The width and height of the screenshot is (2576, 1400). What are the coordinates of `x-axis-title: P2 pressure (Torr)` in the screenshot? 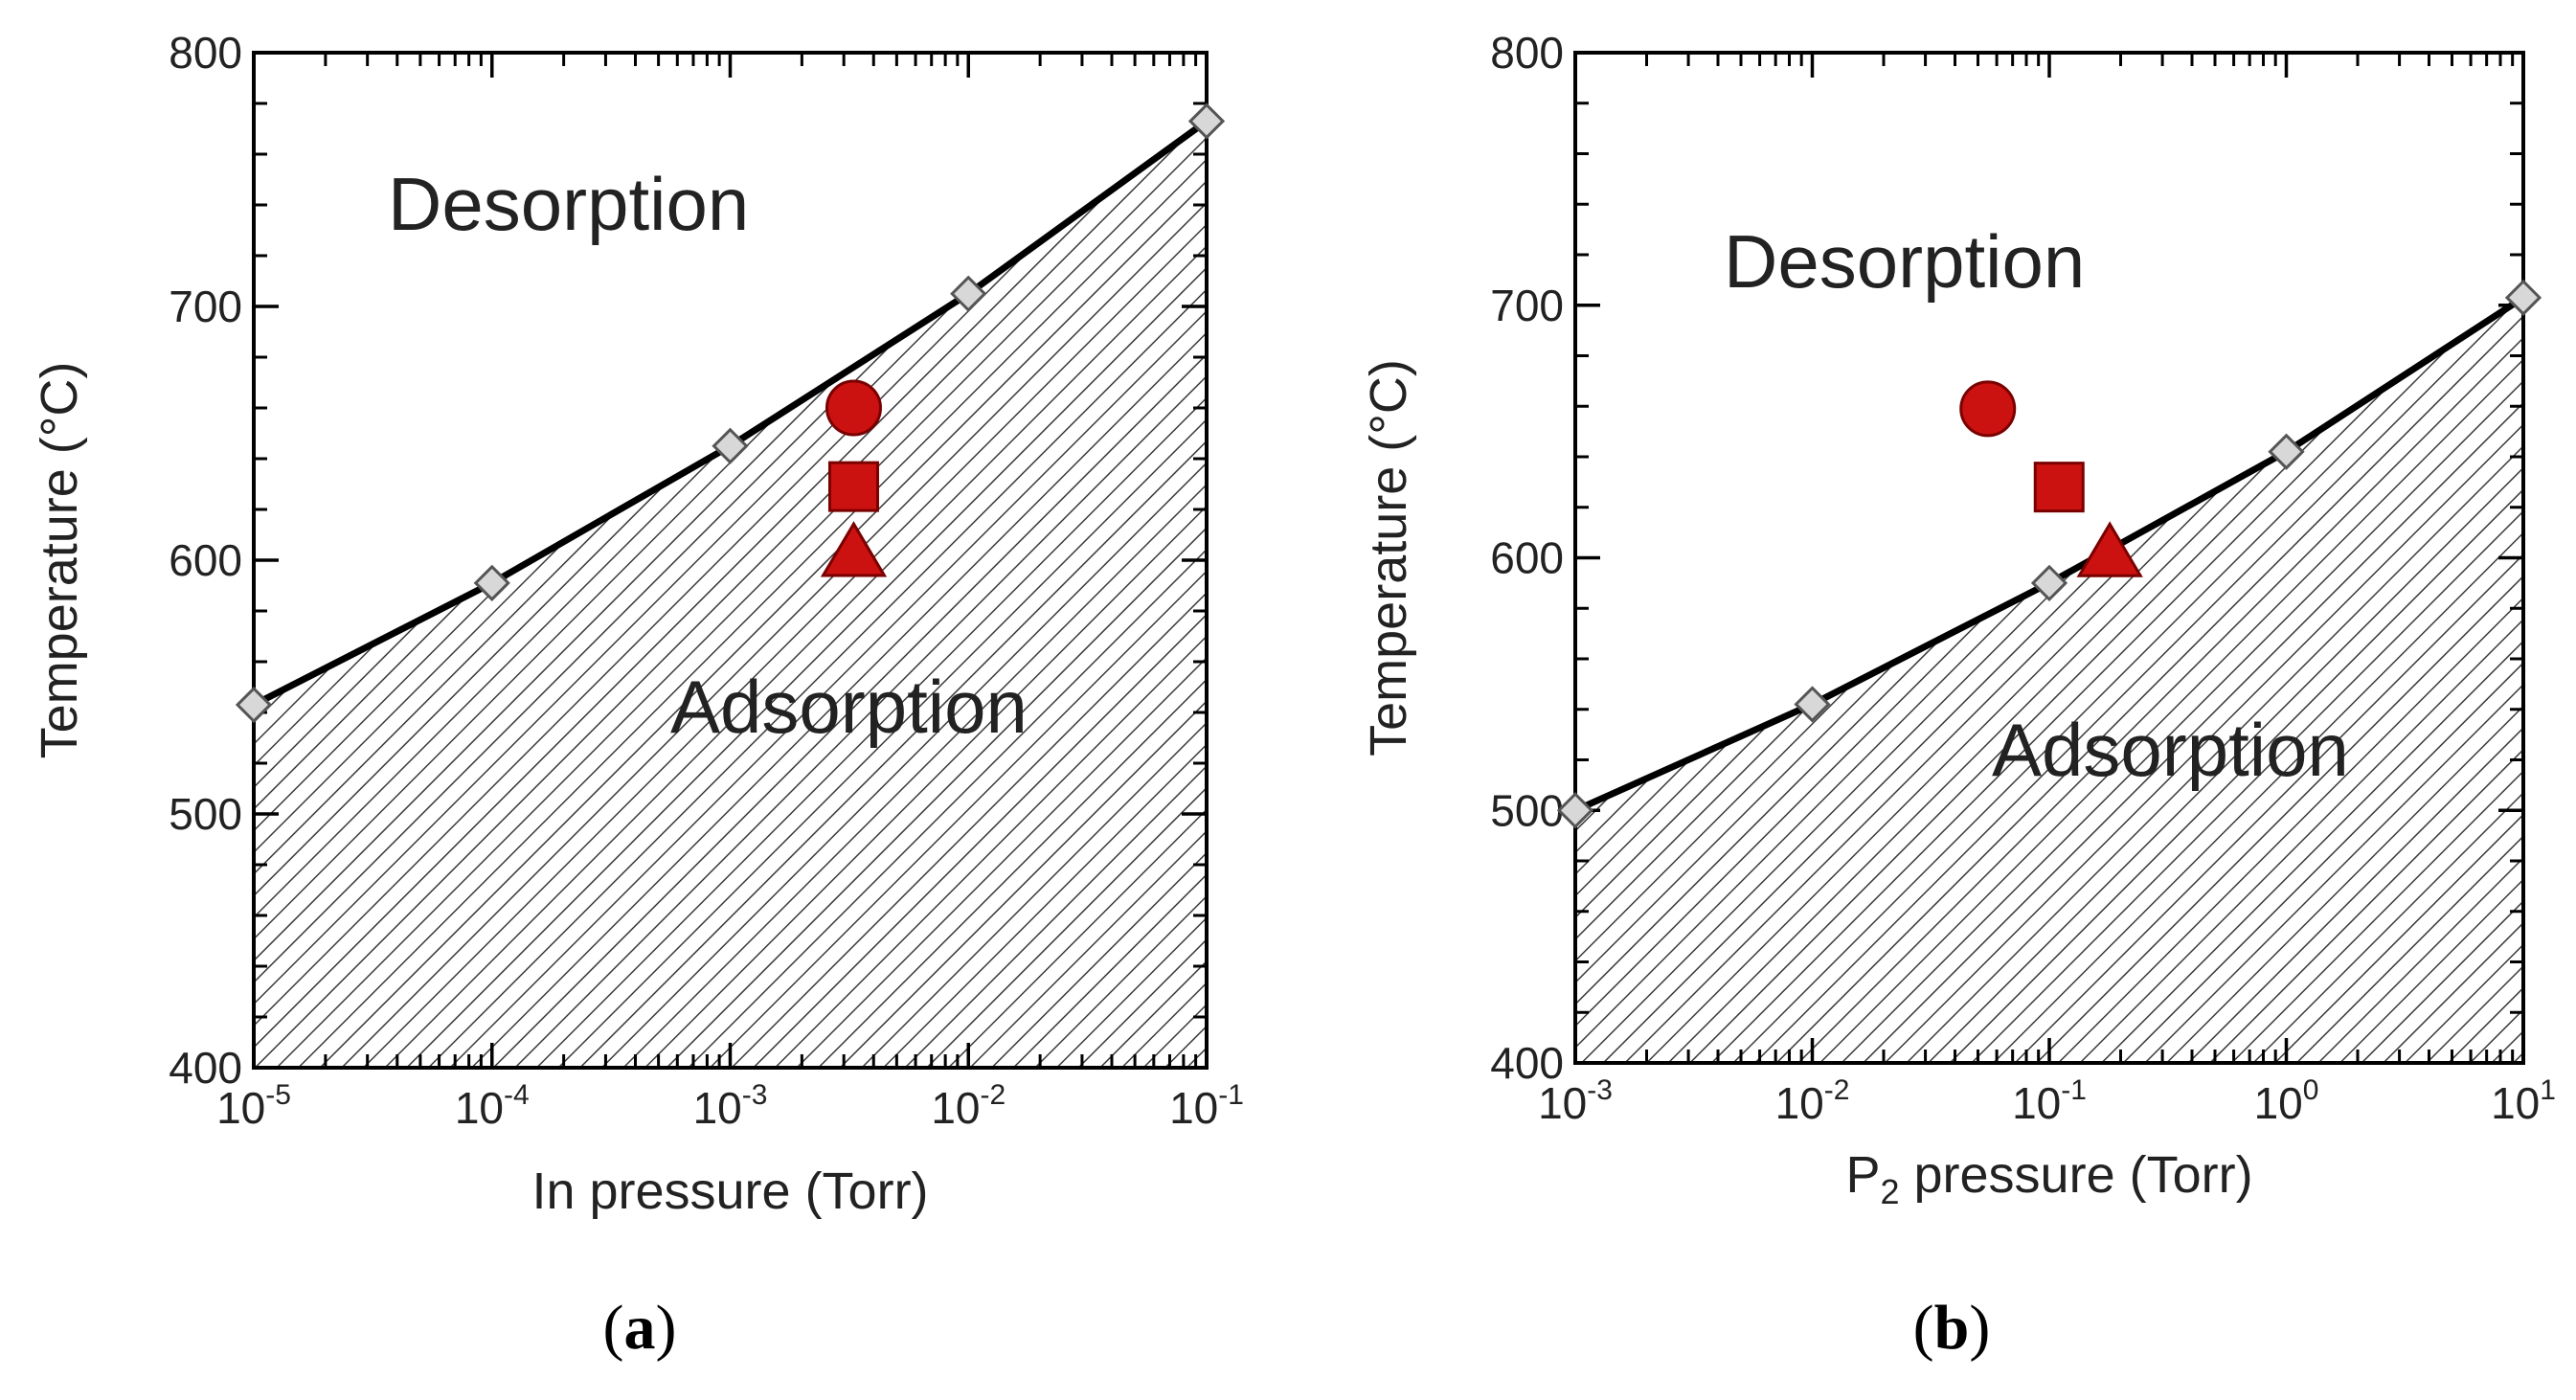 It's located at (2048, 1178).